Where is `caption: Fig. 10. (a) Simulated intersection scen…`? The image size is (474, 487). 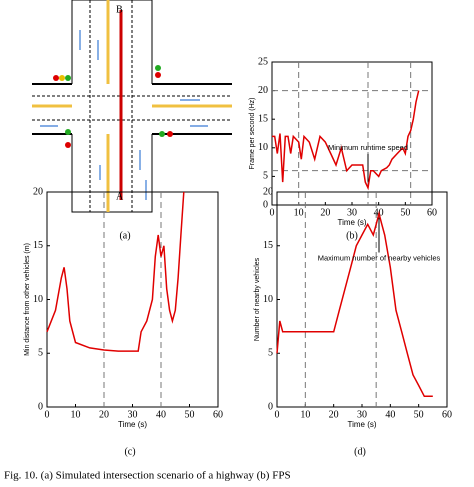 caption: Fig. 10. (a) Simulated intersection scen… is located at coordinates (147, 476).